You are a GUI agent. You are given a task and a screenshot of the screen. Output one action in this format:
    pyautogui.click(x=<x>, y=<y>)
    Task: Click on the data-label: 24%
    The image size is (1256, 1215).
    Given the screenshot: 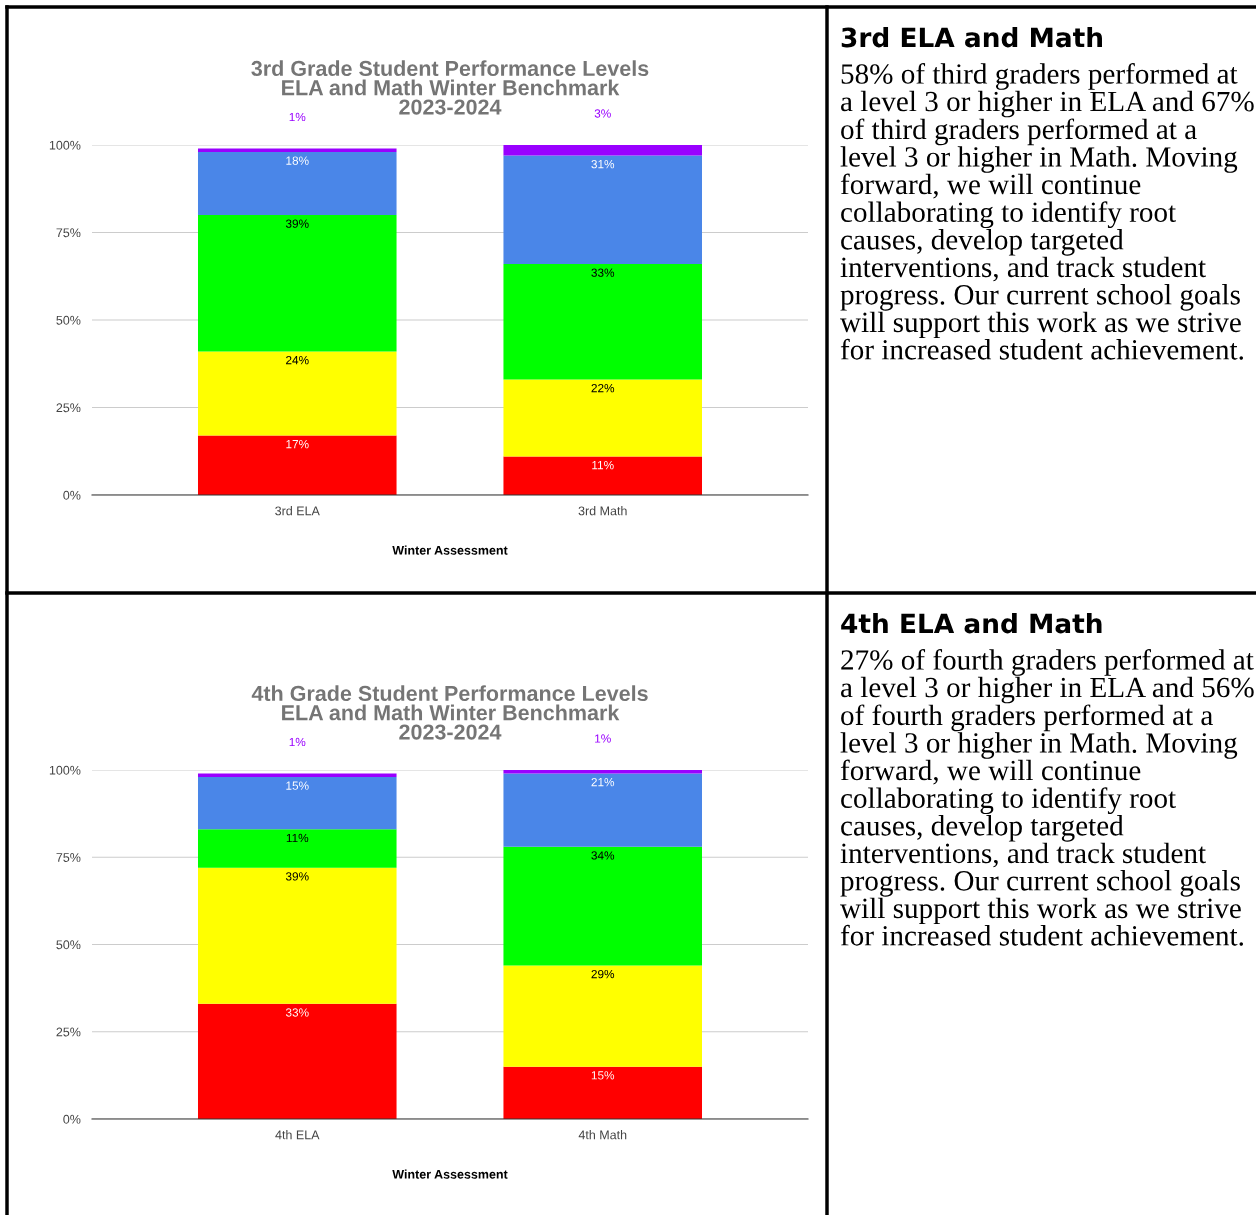 What is the action you would take?
    pyautogui.click(x=297, y=360)
    